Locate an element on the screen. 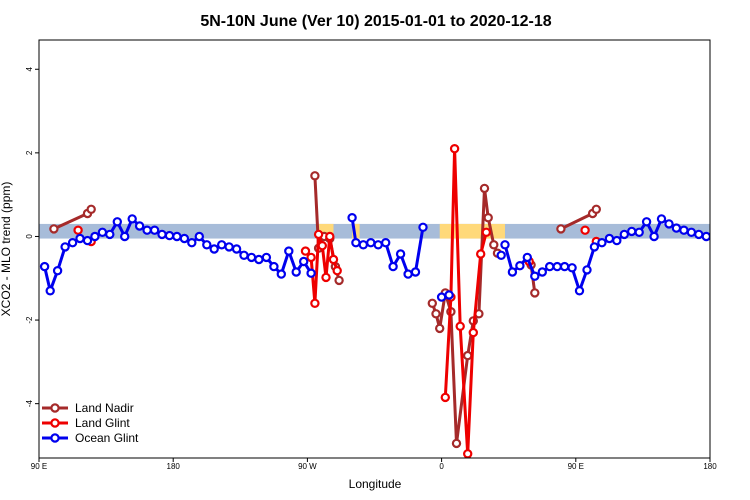  legend-label-land-nadir: Land Nadir is located at coordinates (104, 408).